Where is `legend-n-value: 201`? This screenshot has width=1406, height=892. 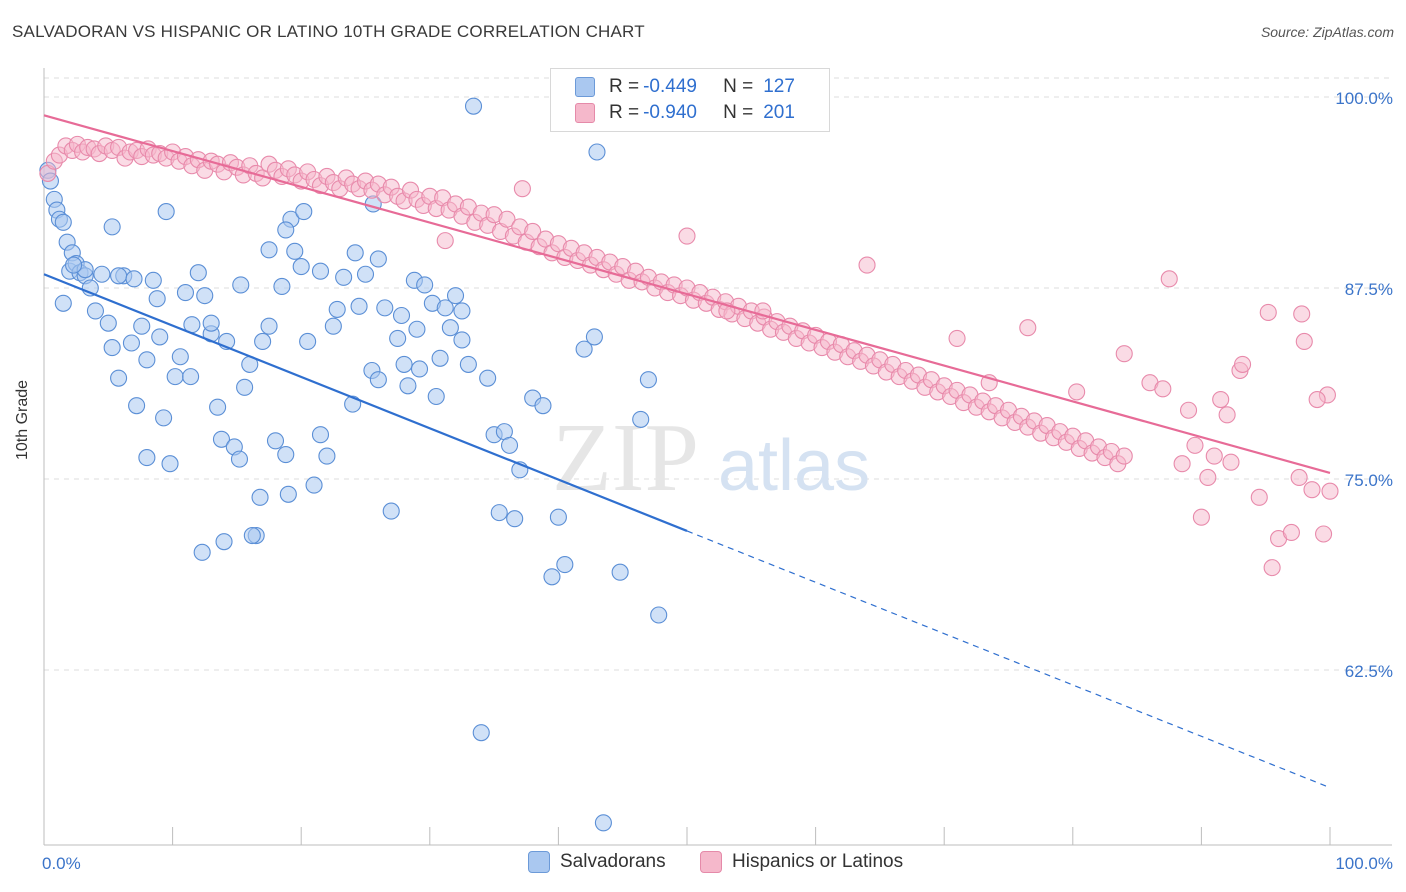
legend-n-value: 201 is located at coordinates (779, 112).